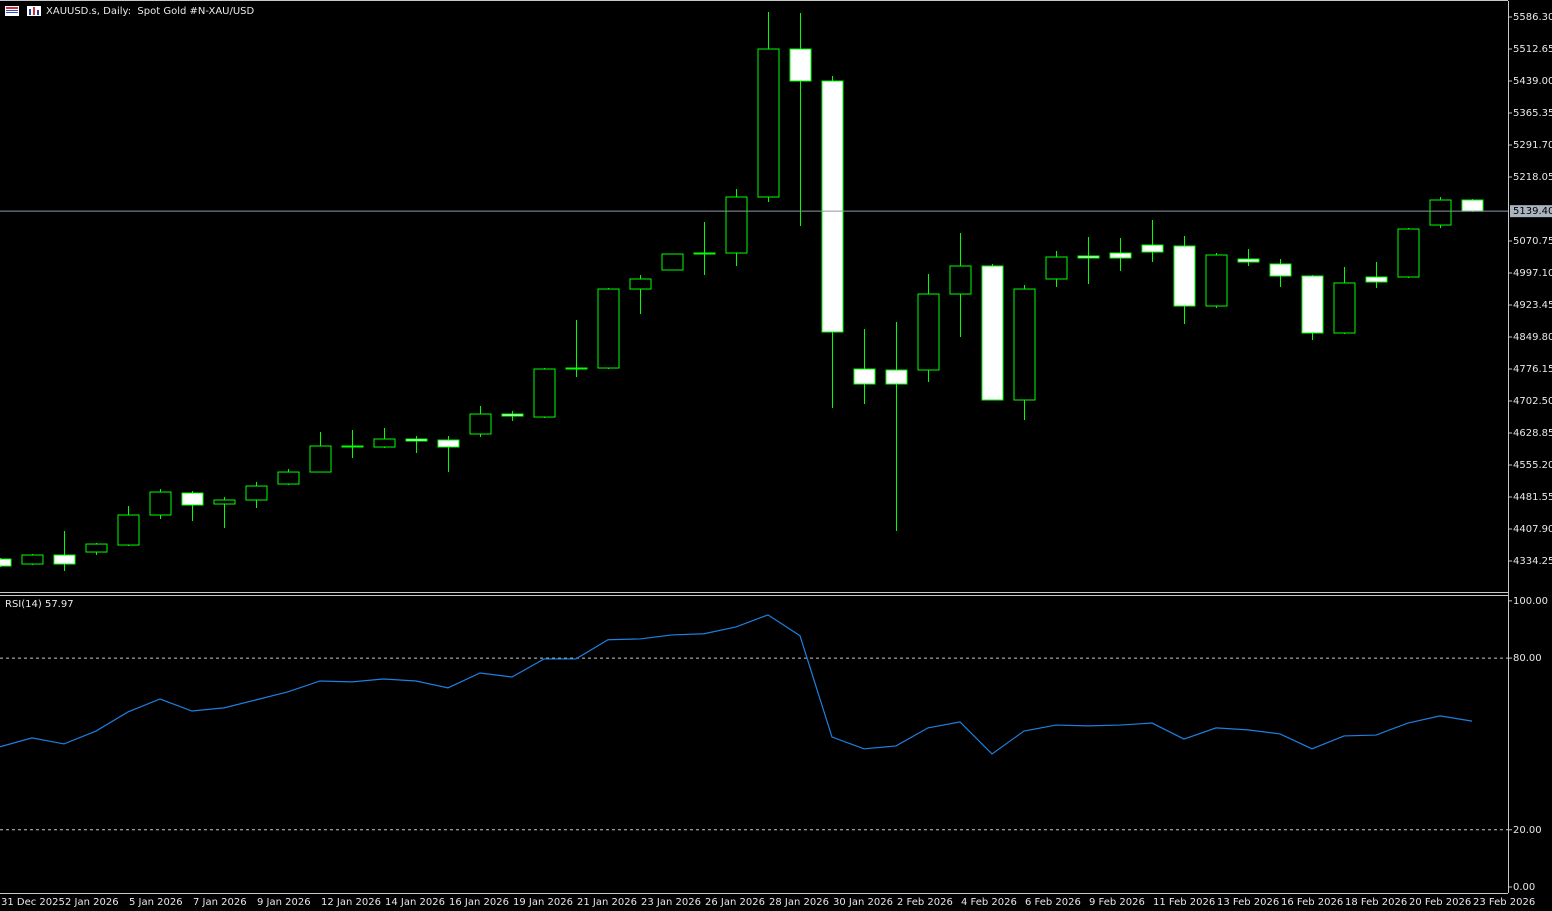  What do you see at coordinates (1532, 337) in the screenshot?
I see `y-tick-label: 4849.80` at bounding box center [1532, 337].